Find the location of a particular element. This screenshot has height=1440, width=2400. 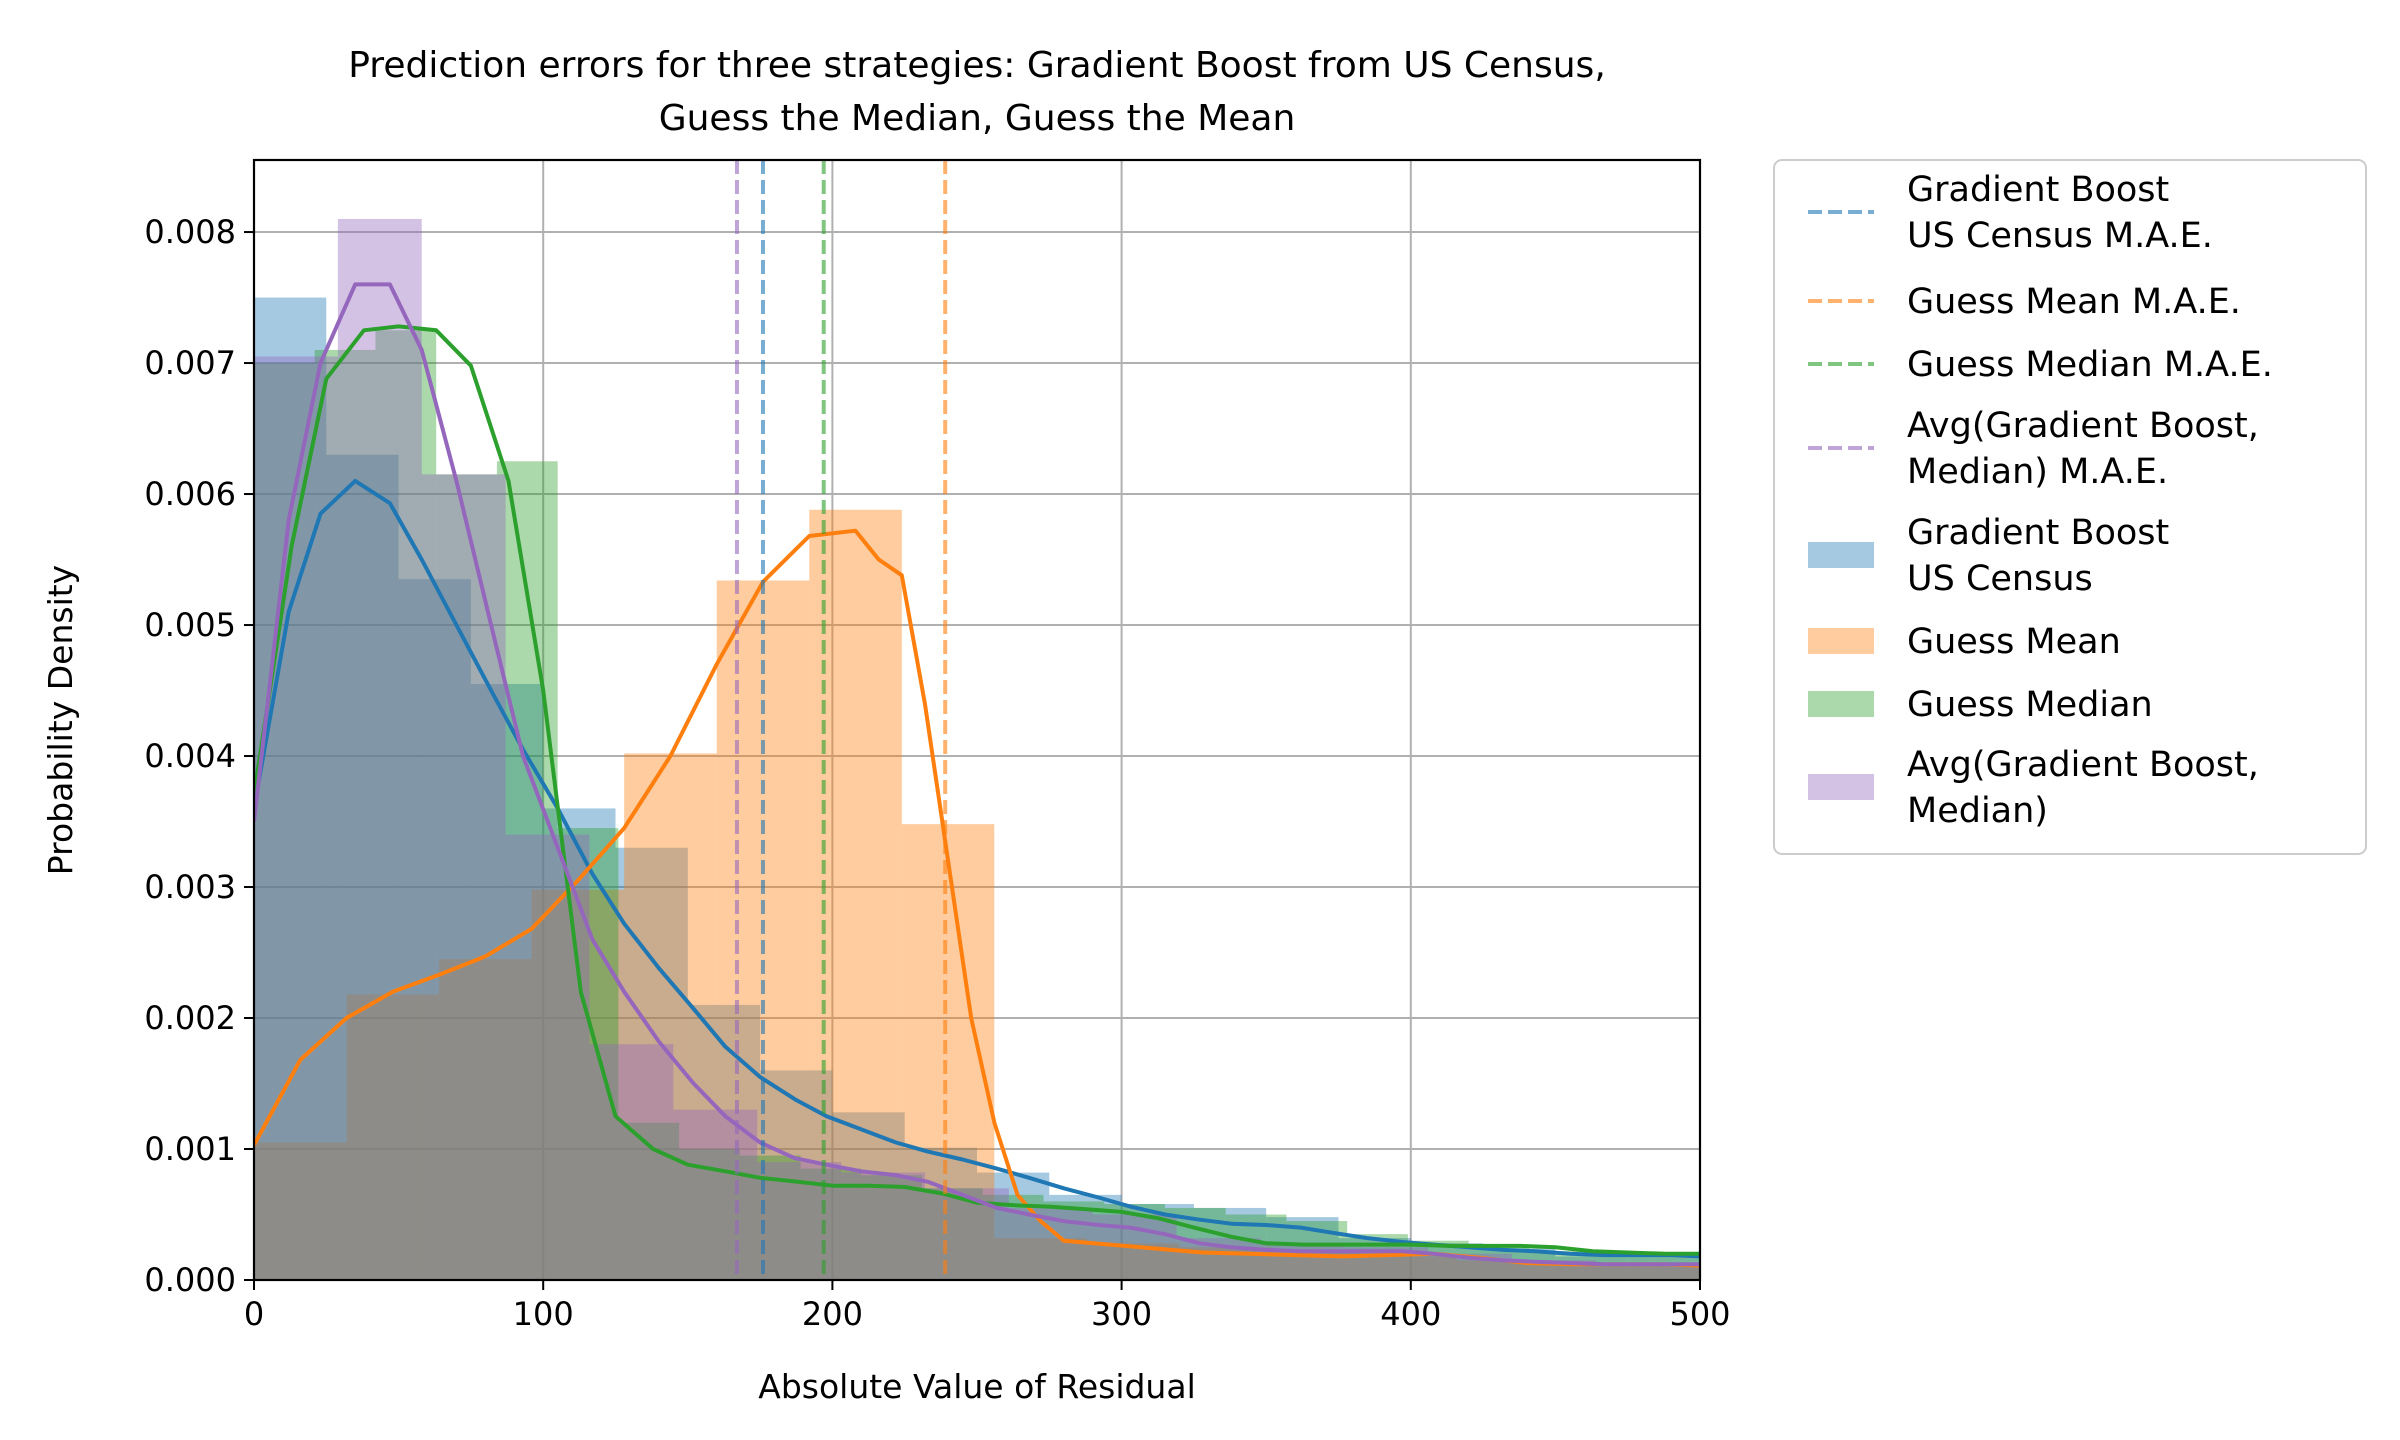

legend-line-avg-label: Avg(Gradient Boost, is located at coordinates (2083, 426).